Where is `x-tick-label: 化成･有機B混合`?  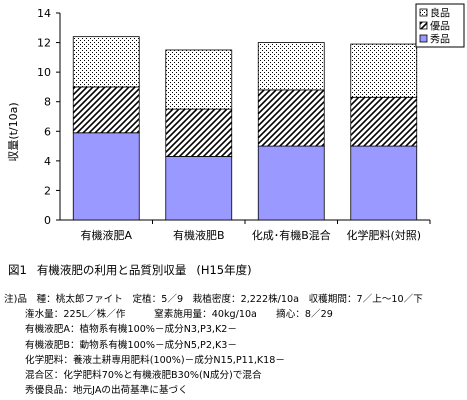
x-tick-label: 化成･有機B混合 is located at coordinates (291, 235).